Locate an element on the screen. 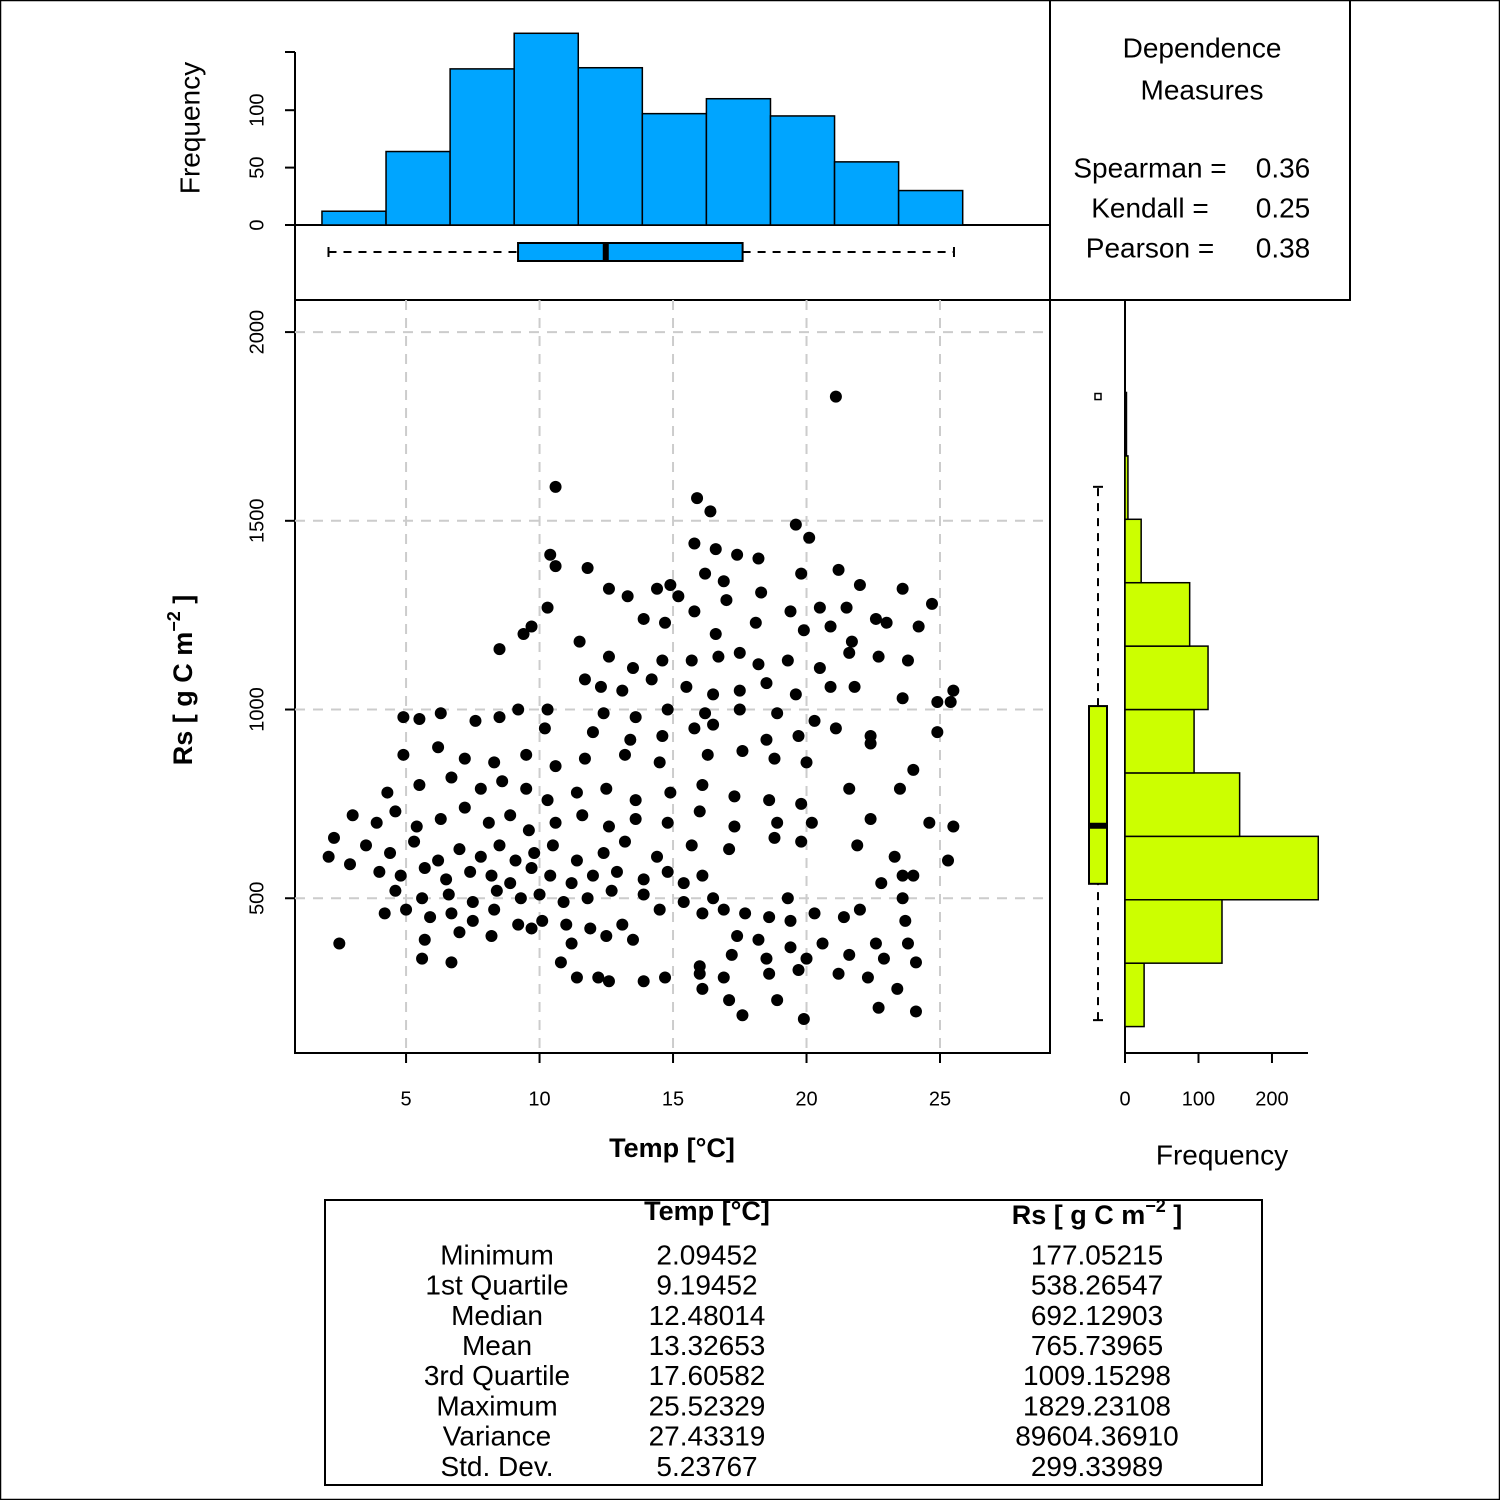 This screenshot has height=1500, width=1500. dependence-title: Dependence is located at coordinates (1202, 47).